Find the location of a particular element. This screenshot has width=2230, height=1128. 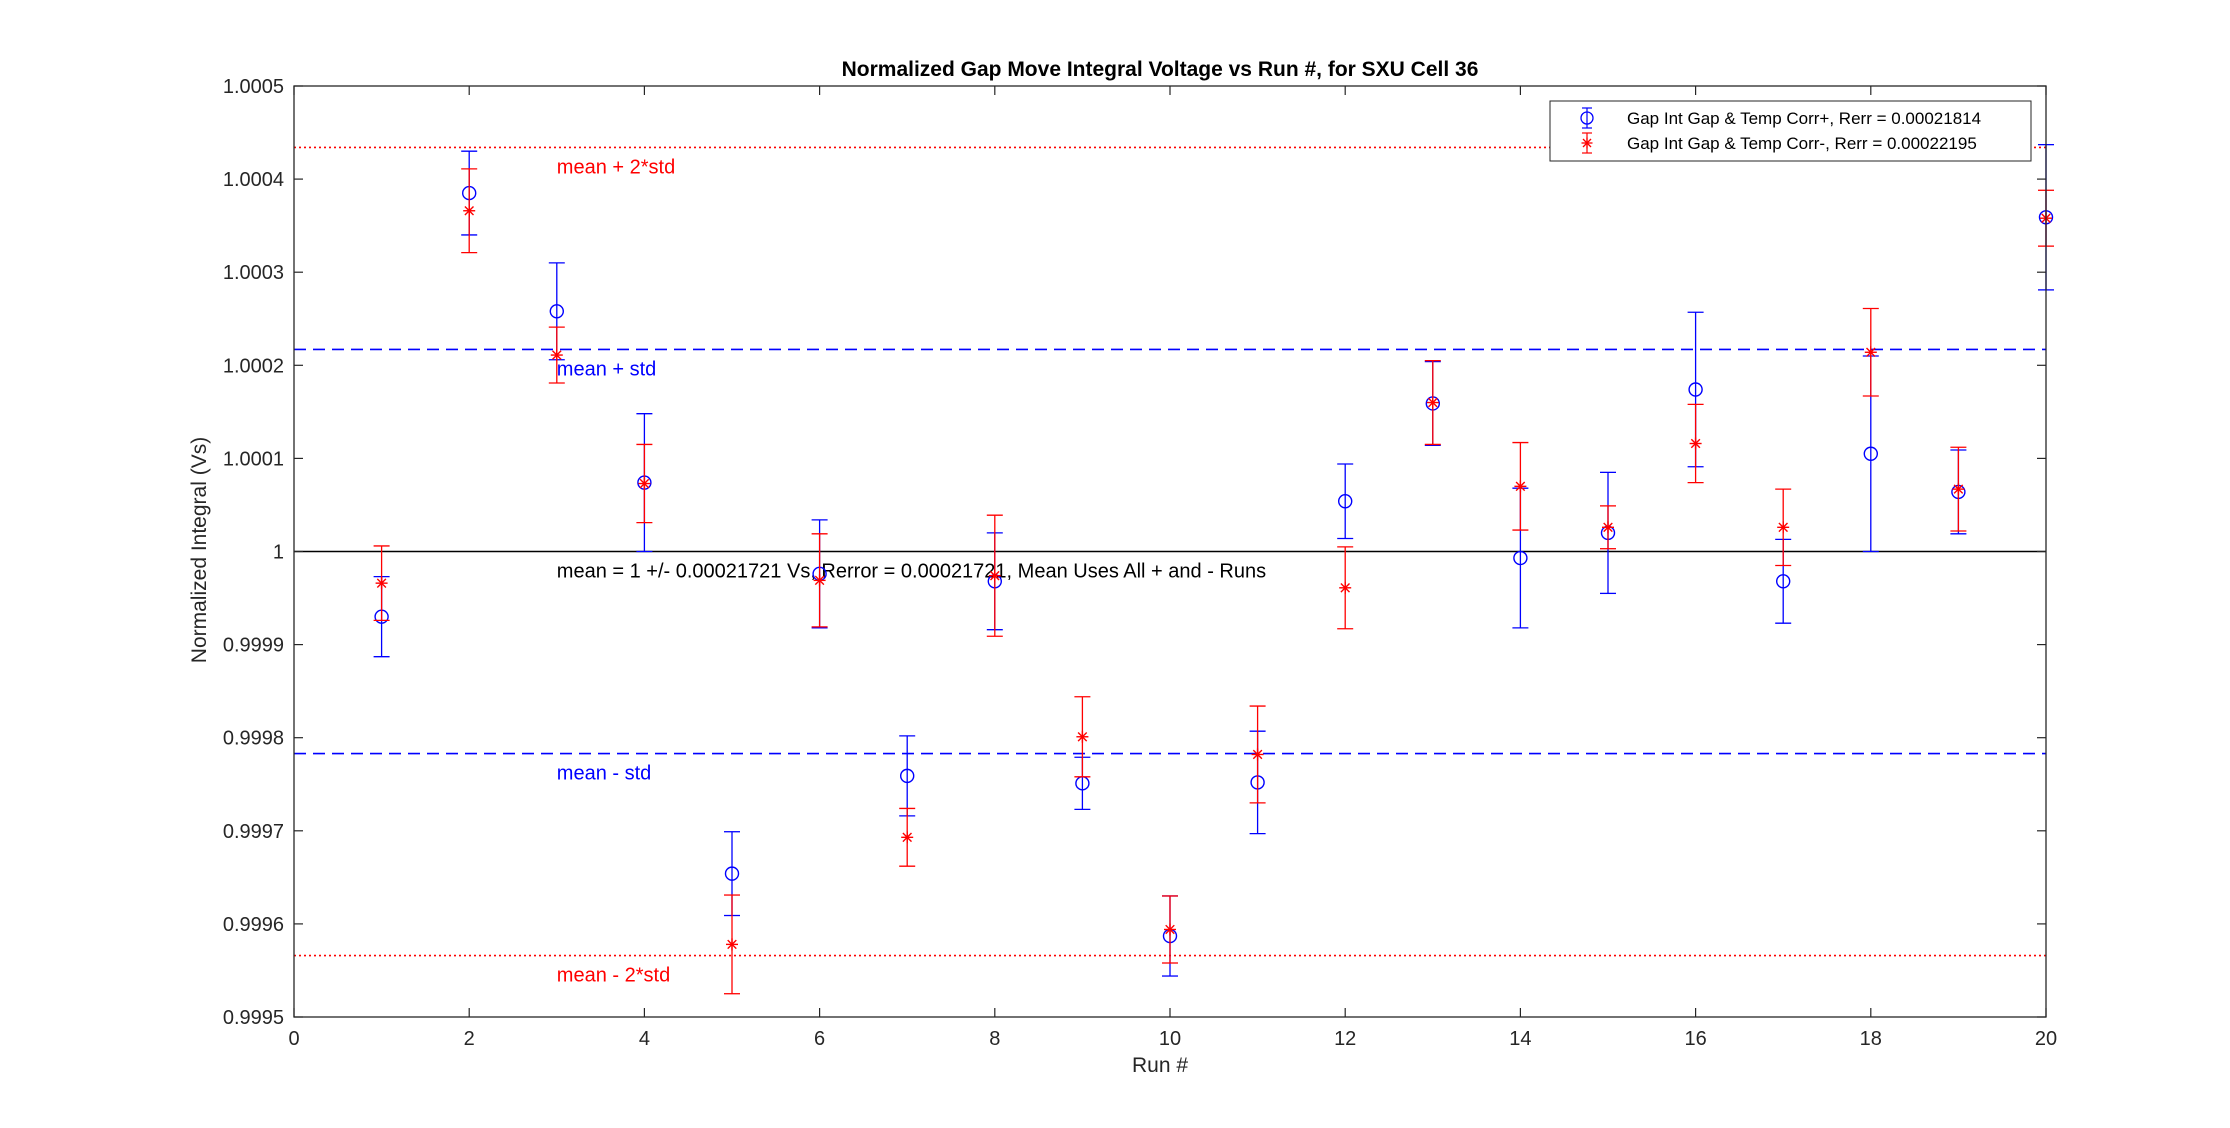

x-tick-label: 18 is located at coordinates (1871, 1039).